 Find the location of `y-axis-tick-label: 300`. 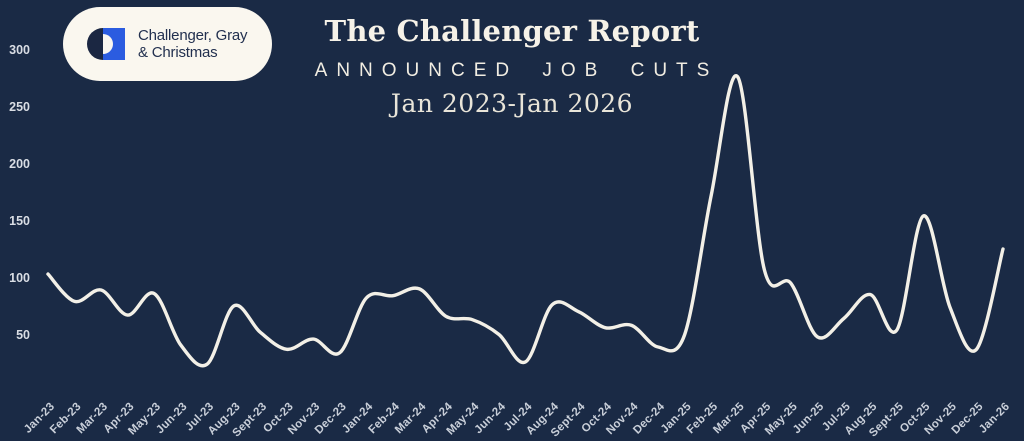

y-axis-tick-label: 300 is located at coordinates (19, 50).